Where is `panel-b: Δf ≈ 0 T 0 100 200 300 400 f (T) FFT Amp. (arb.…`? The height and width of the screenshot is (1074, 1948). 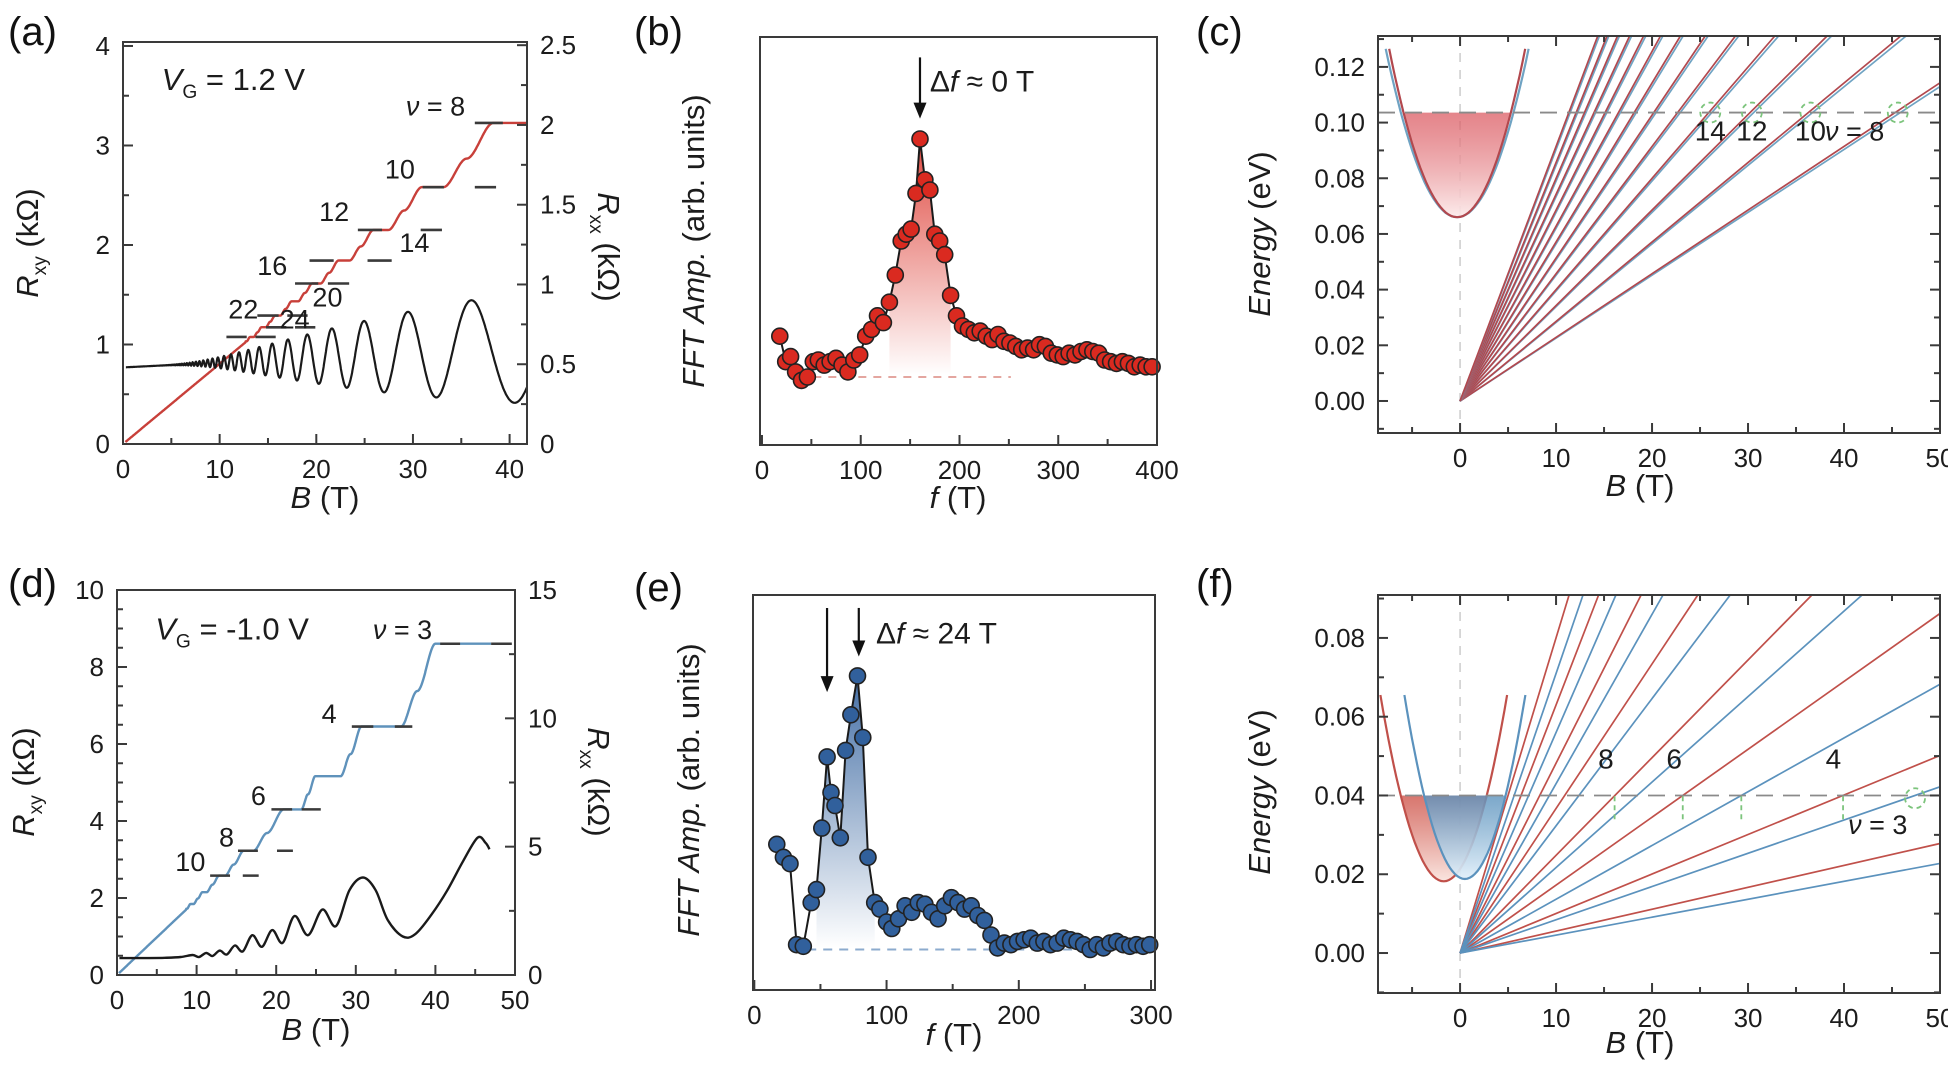 panel-b: Δf ≈ 0 T 0 100 200 300 400 f (T) FFT Amp. (arb.… is located at coordinates (927, 275).